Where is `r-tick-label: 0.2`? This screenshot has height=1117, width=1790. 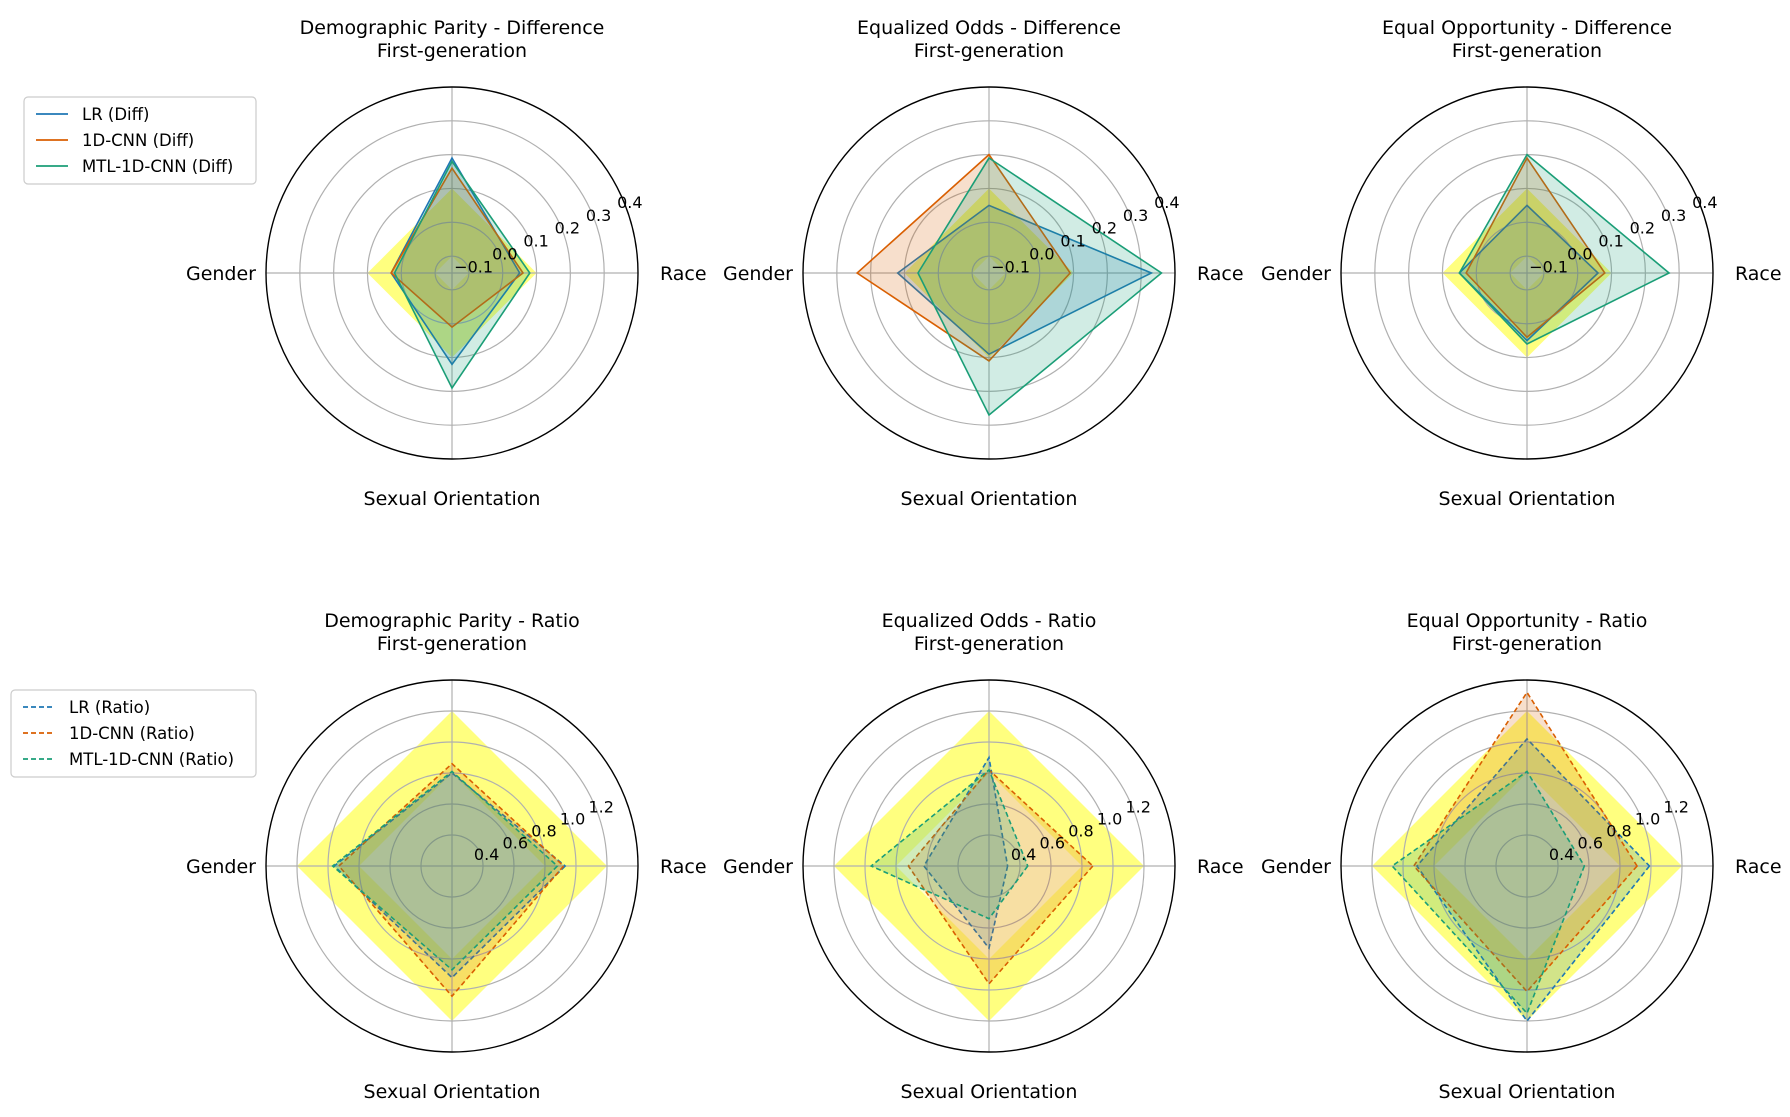
r-tick-label: 0.2 is located at coordinates (1104, 228).